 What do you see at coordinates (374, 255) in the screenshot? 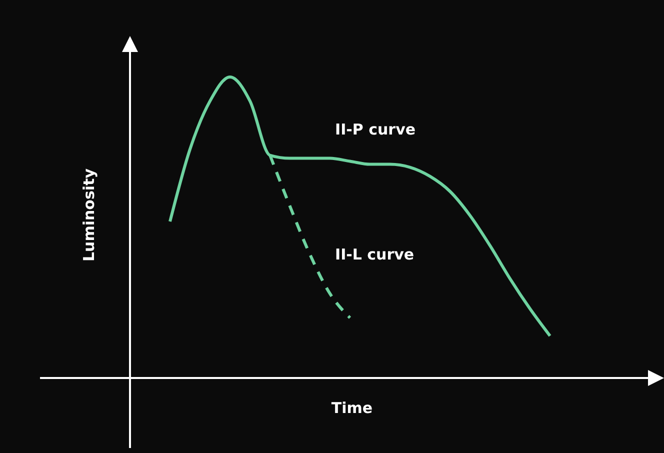
I see `series-label: II-L curve` at bounding box center [374, 255].